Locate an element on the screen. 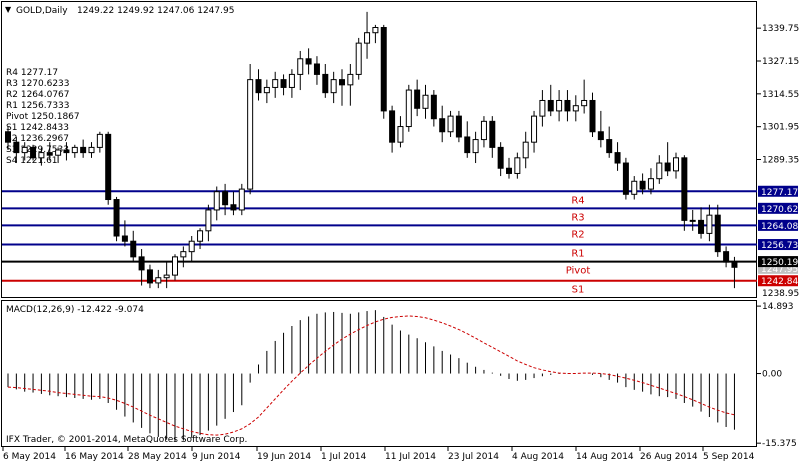  pivot-list-item: R1 1256.7333 is located at coordinates (38, 106).